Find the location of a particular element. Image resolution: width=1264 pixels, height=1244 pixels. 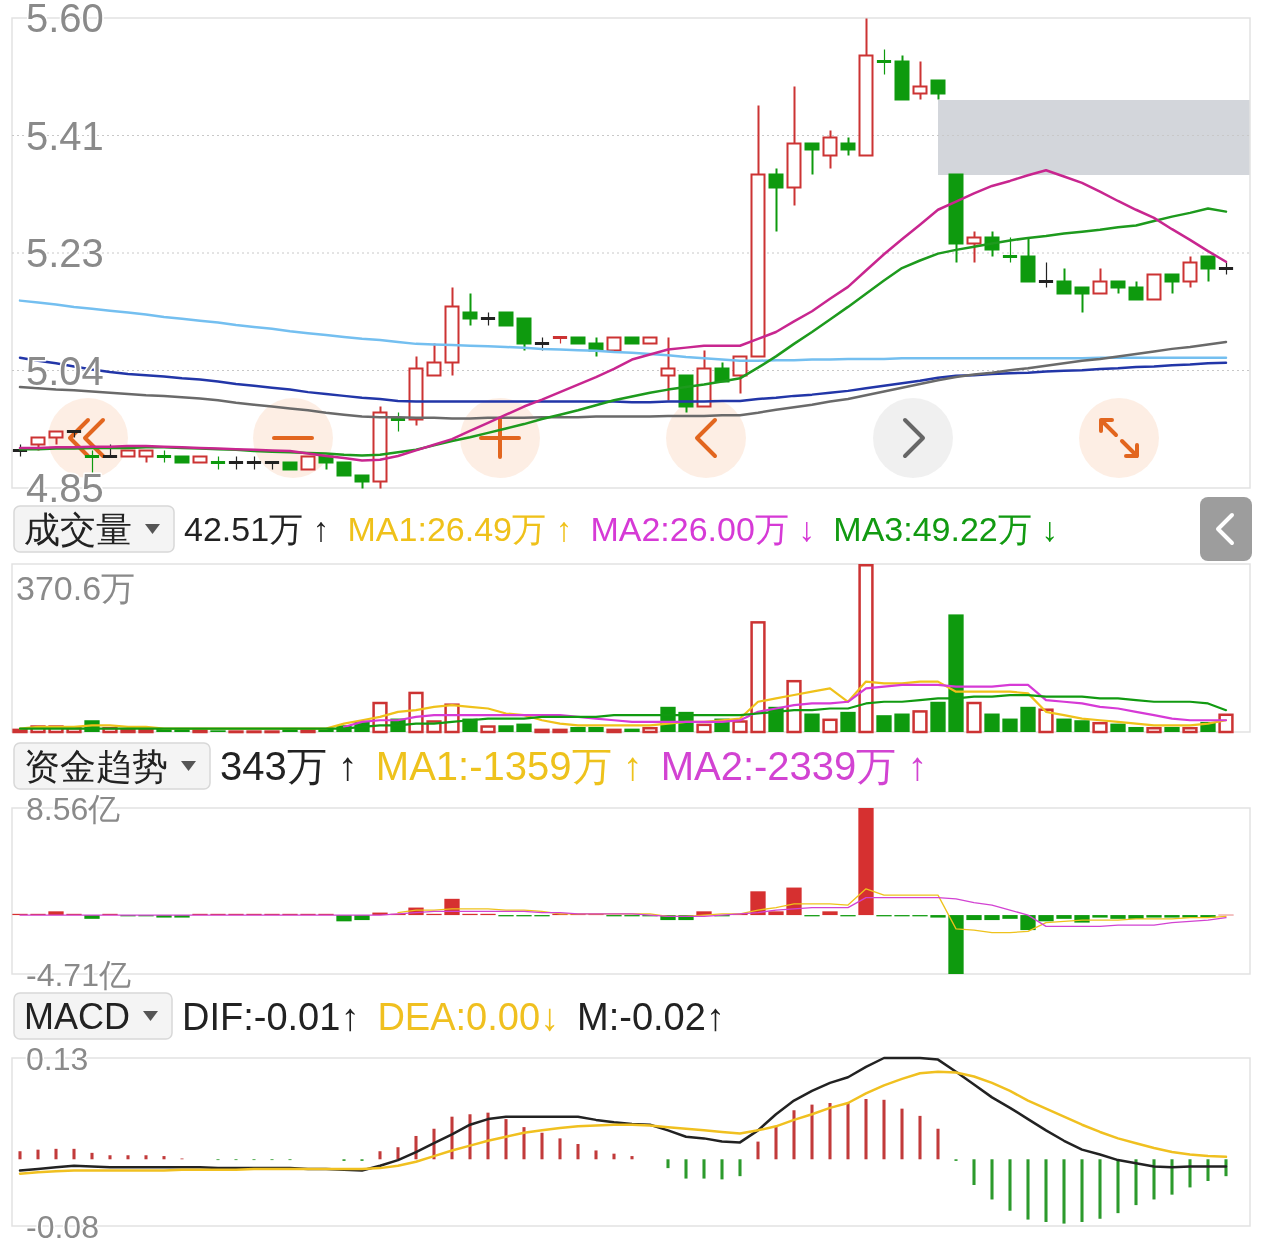

y-tick-label: -0.08 is located at coordinates (62, 1226).